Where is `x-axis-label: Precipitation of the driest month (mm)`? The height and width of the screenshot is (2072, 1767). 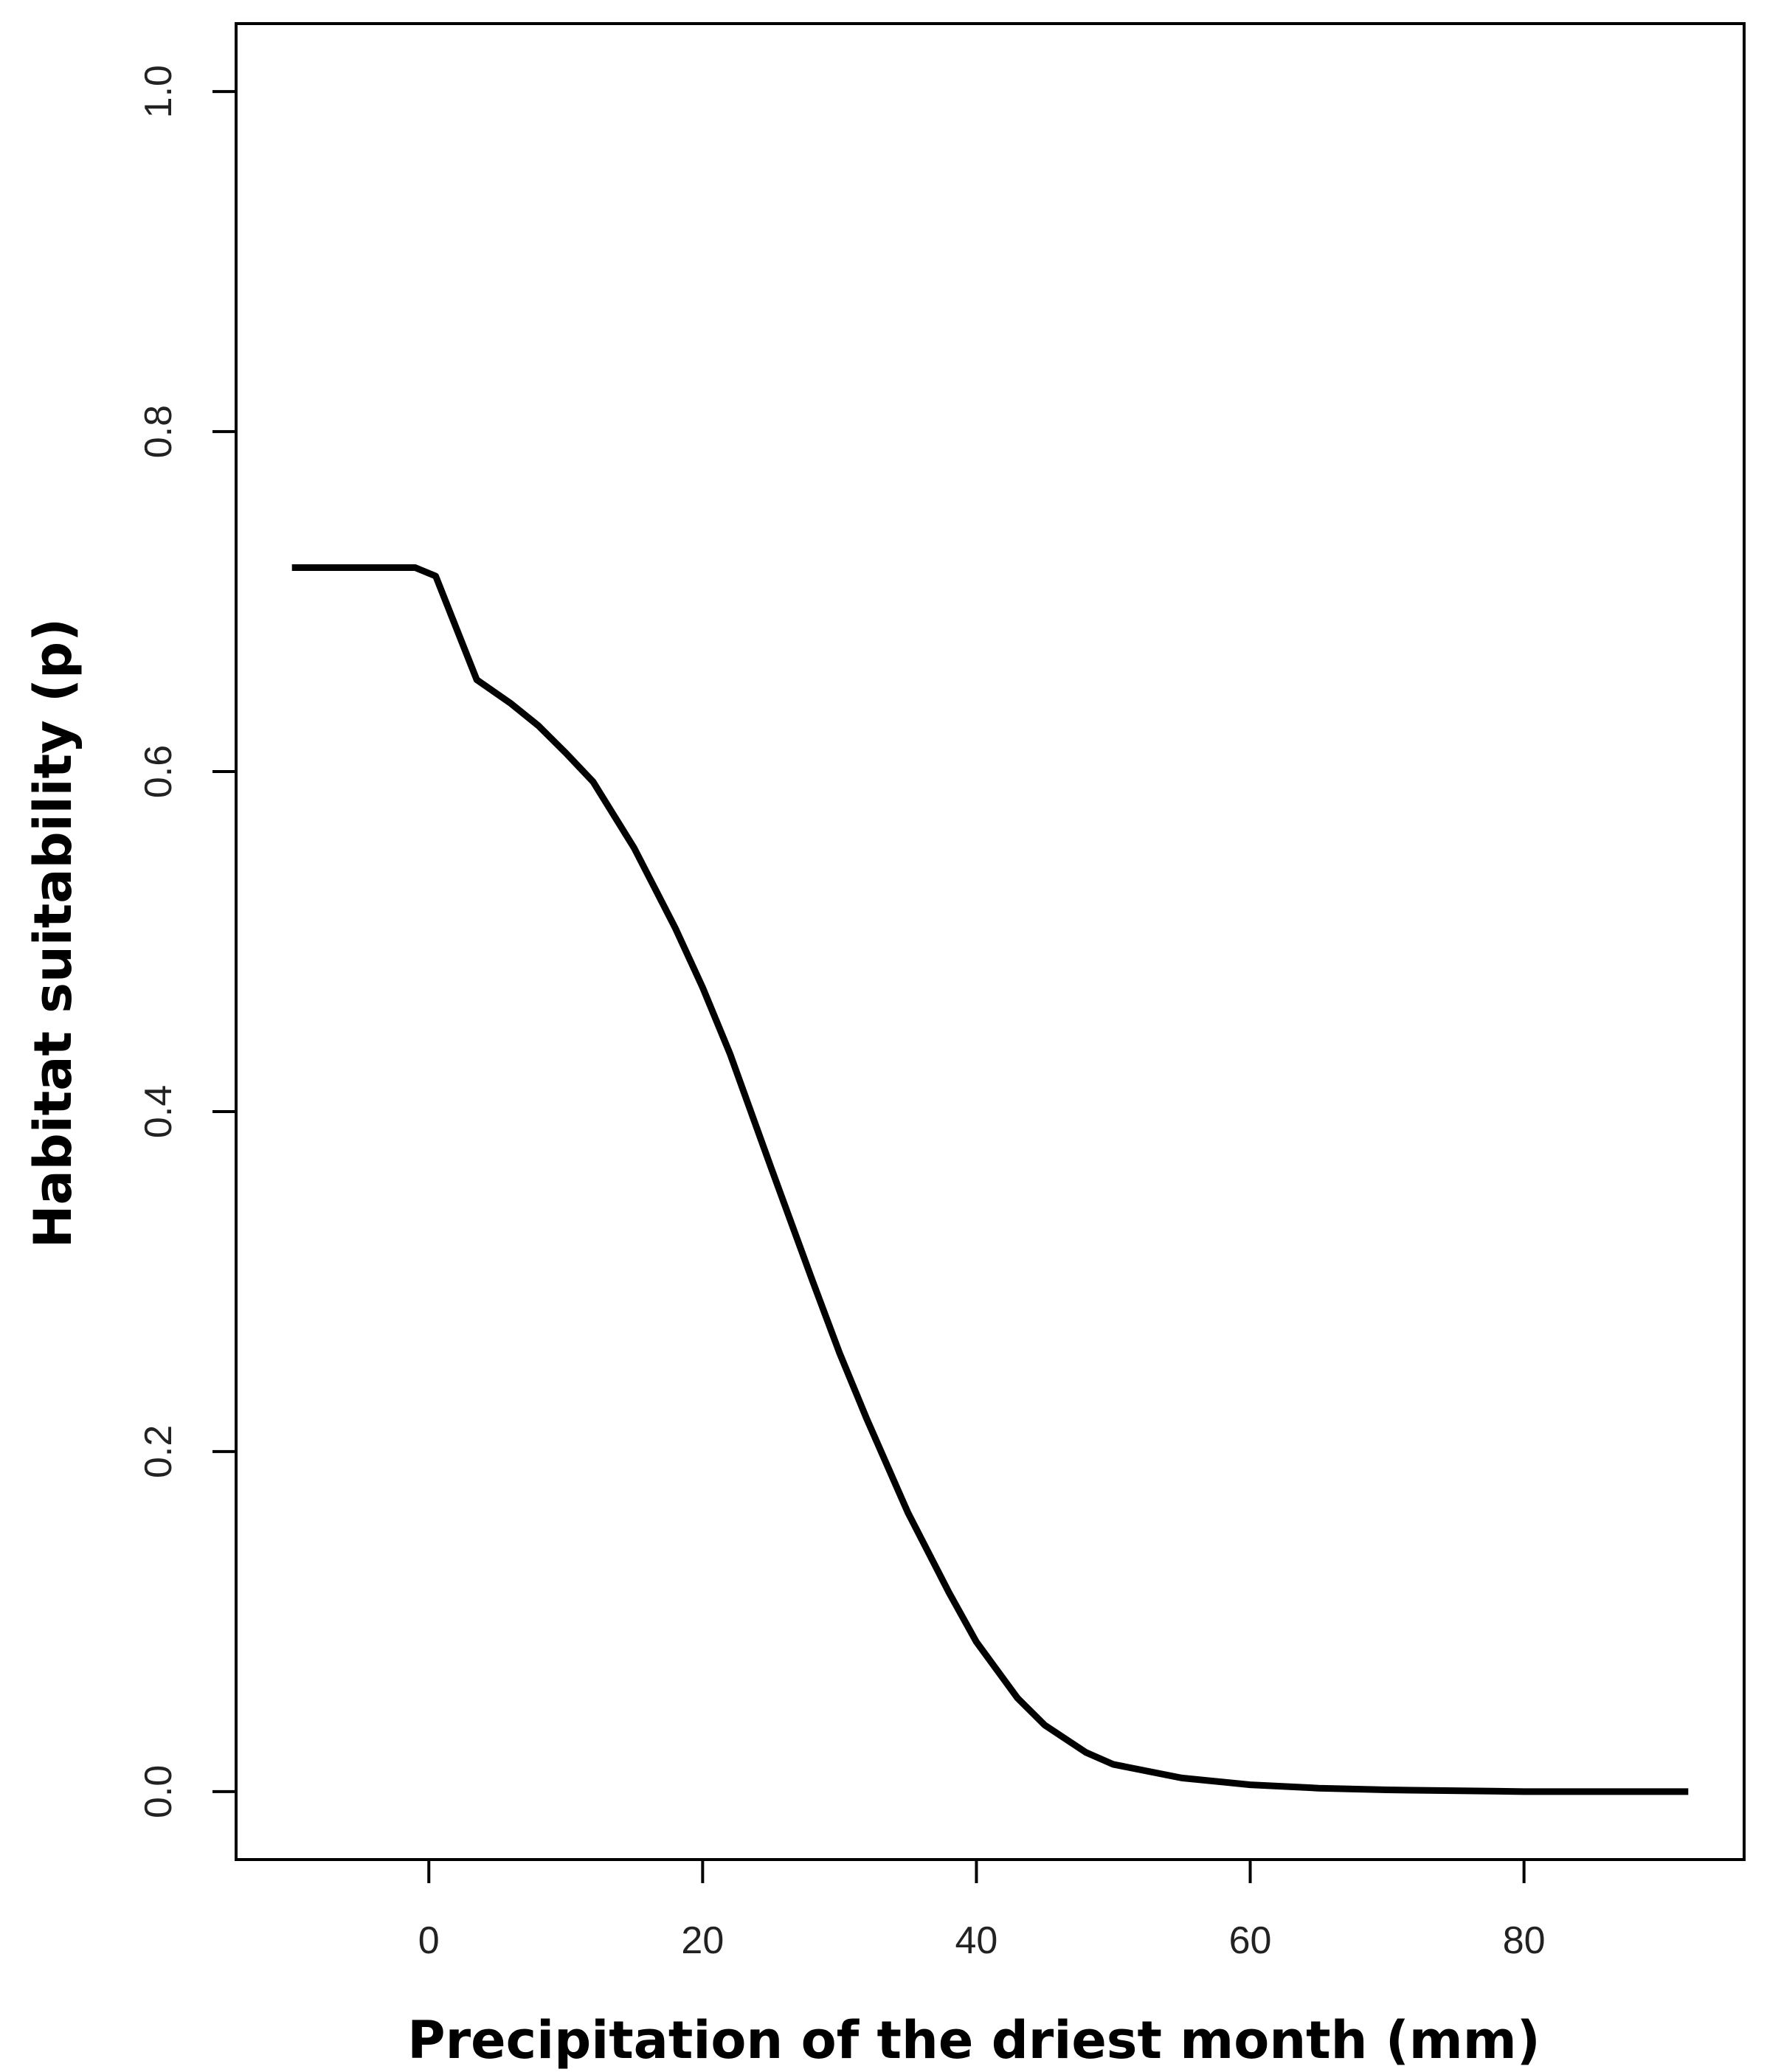
x-axis-label: Precipitation of the driest month (mm) is located at coordinates (973, 2040).